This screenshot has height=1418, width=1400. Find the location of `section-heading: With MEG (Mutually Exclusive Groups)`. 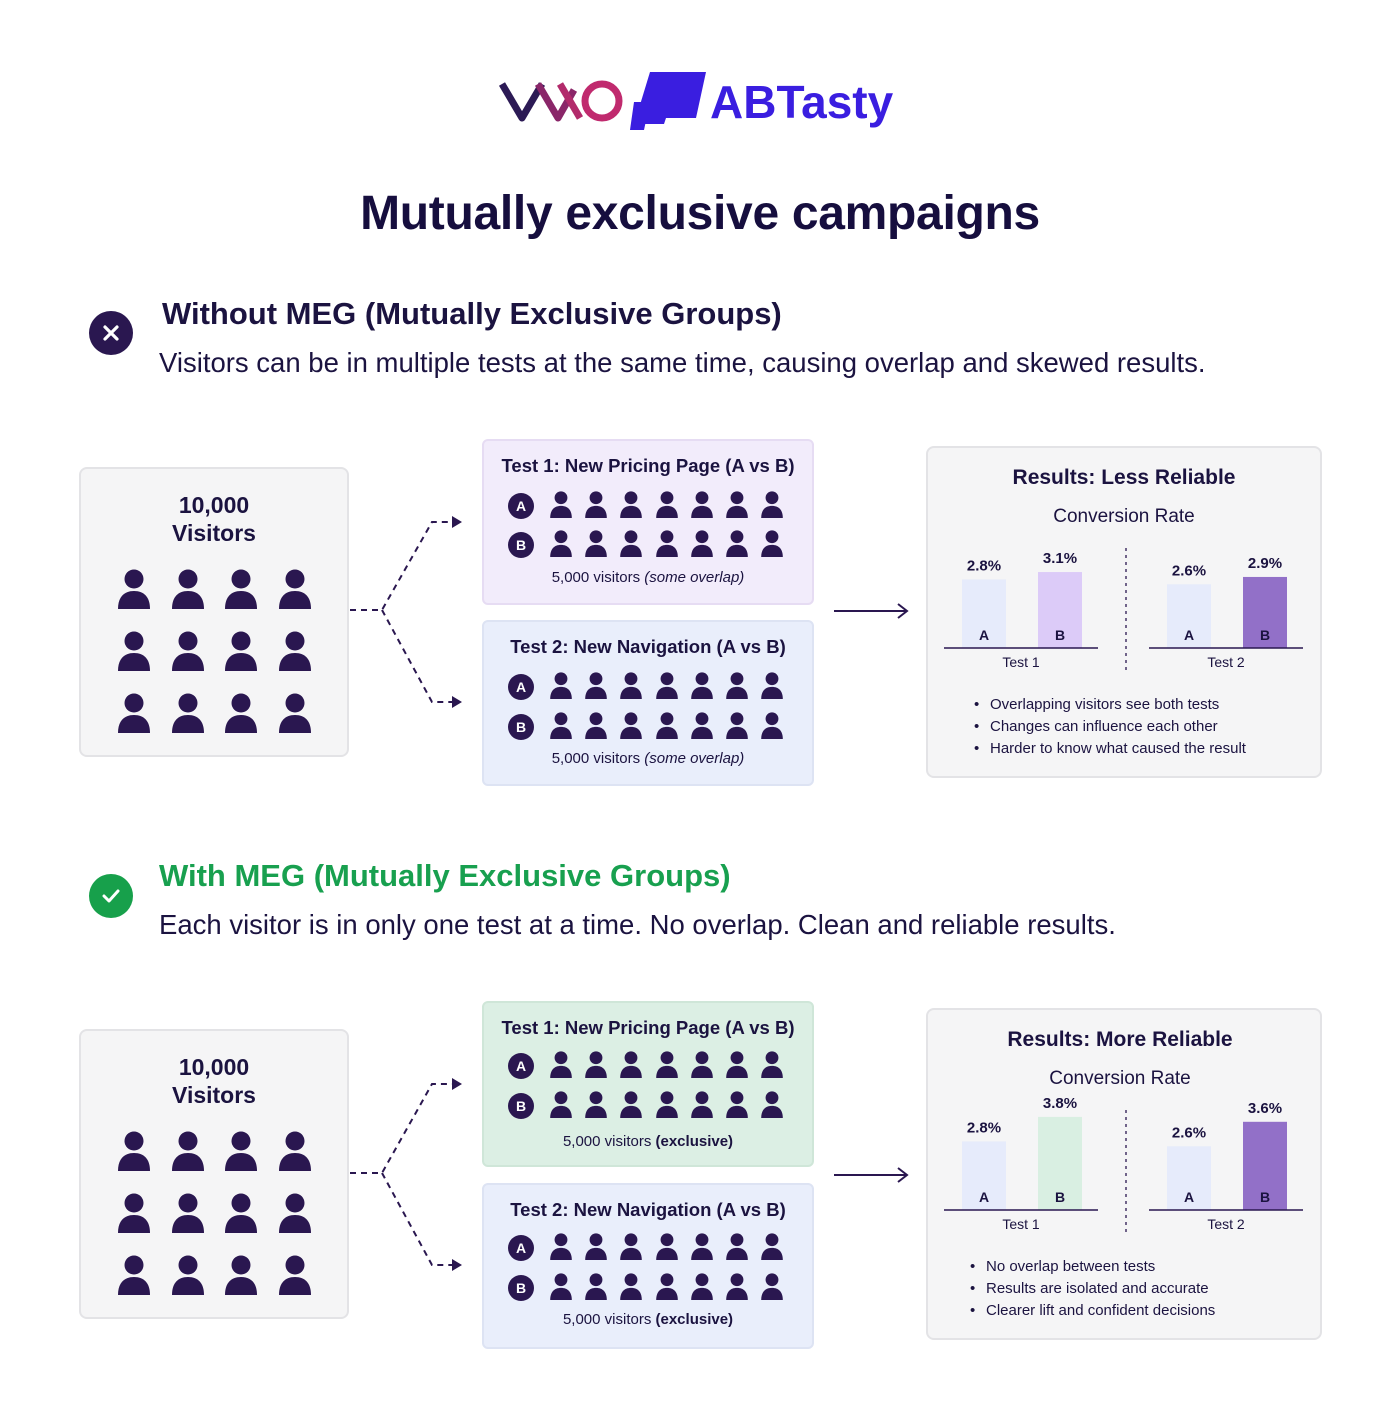

section-heading: With MEG (Mutually Exclusive Groups) is located at coordinates (445, 875).